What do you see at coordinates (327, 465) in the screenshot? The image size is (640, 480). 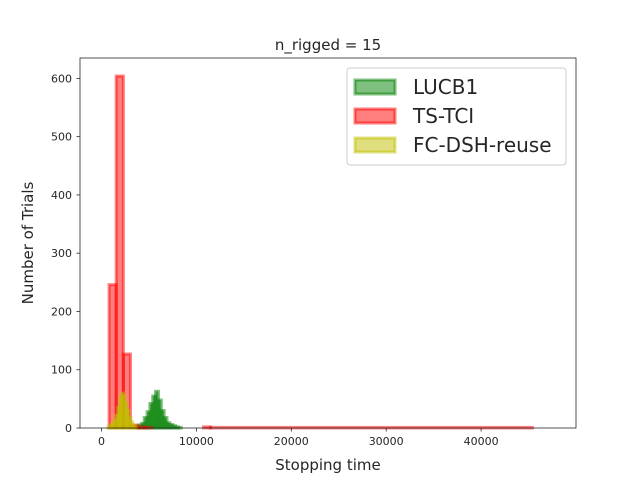 I see `x-axis-label: Stopping time` at bounding box center [327, 465].